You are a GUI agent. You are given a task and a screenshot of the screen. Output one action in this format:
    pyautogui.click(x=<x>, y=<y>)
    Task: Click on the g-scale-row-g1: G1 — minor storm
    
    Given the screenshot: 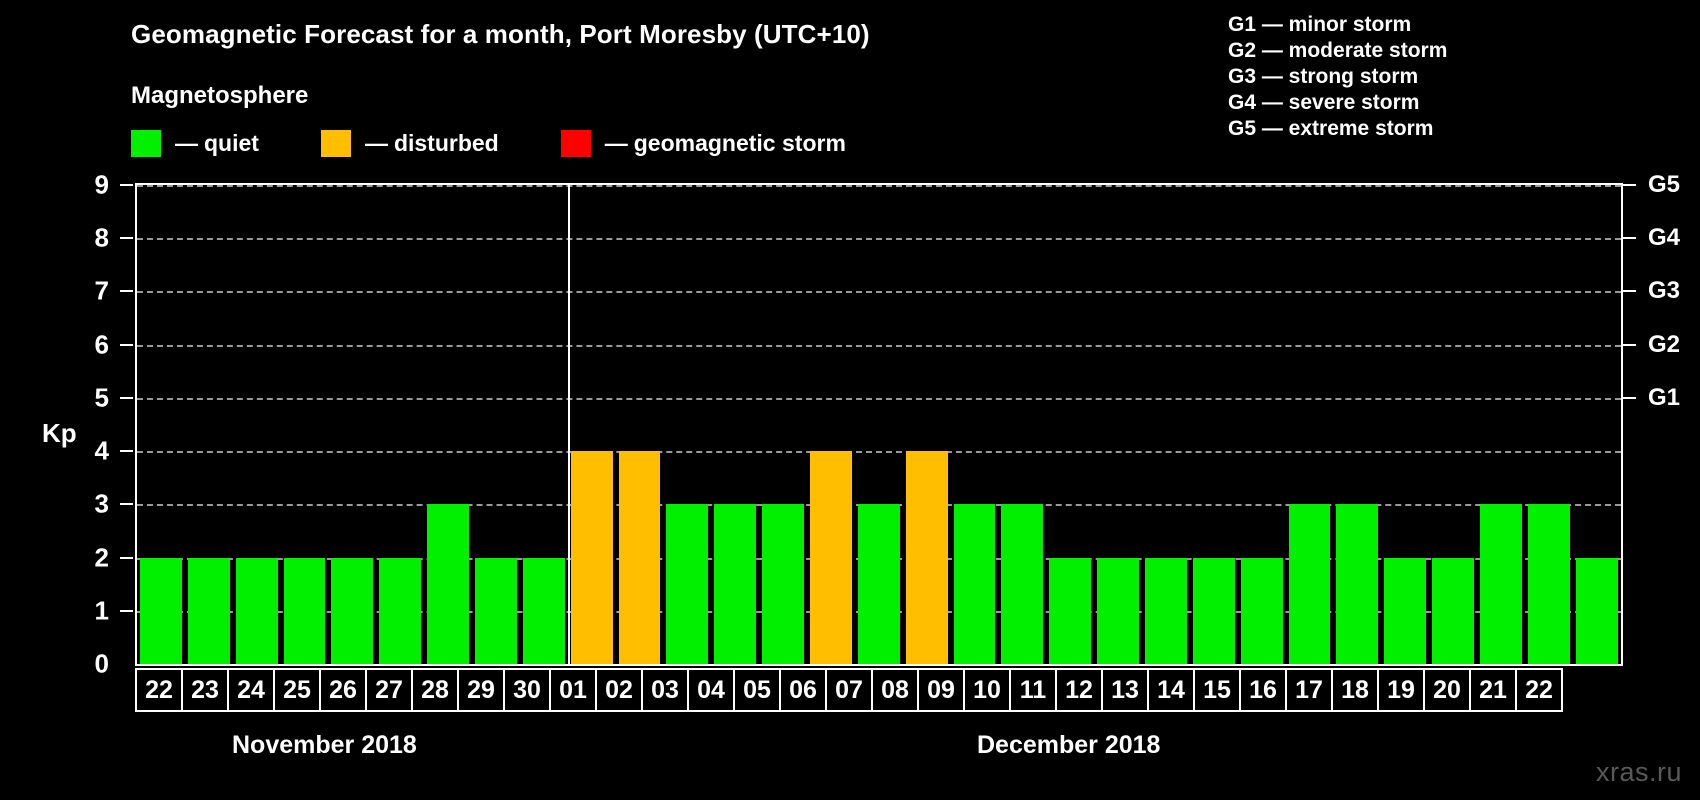 What is the action you would take?
    pyautogui.click(x=1320, y=24)
    